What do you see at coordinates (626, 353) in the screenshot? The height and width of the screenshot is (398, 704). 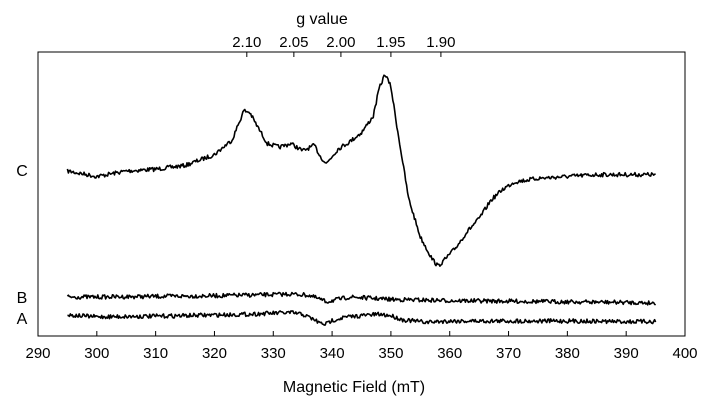 I see `x-tick-label: 390` at bounding box center [626, 353].